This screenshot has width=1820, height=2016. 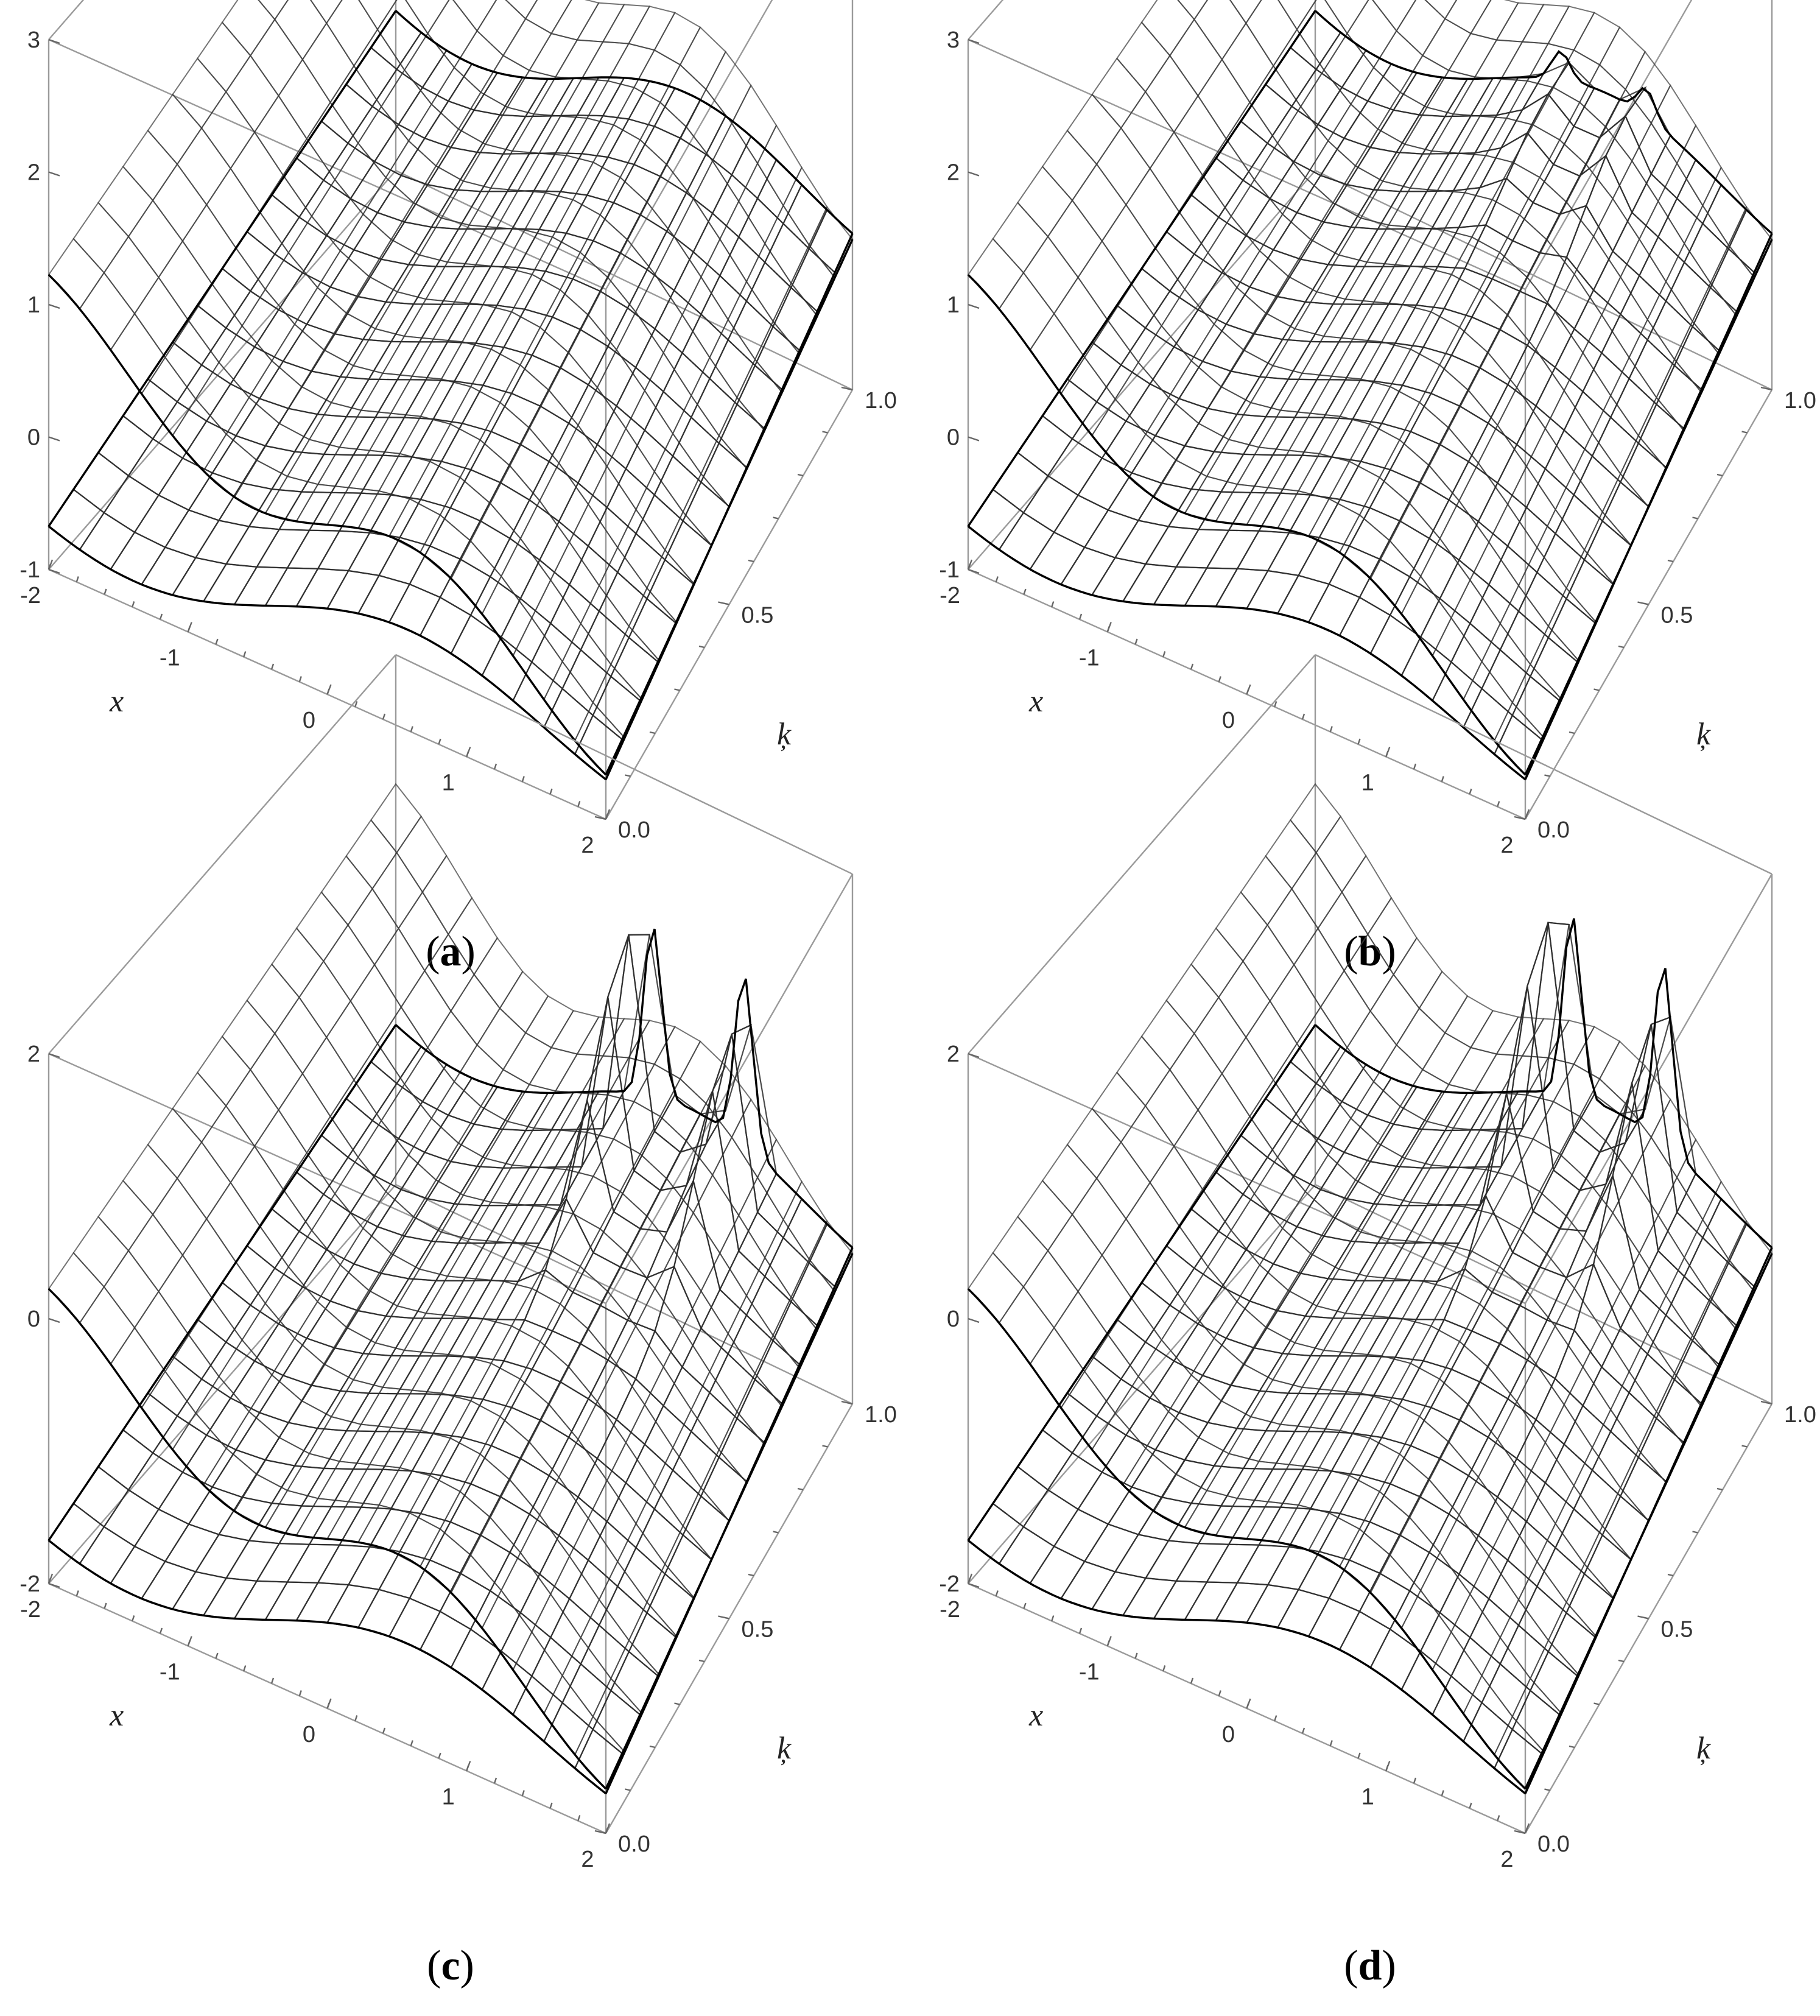 I want to click on z-tick, so click(x=54, y=1585).